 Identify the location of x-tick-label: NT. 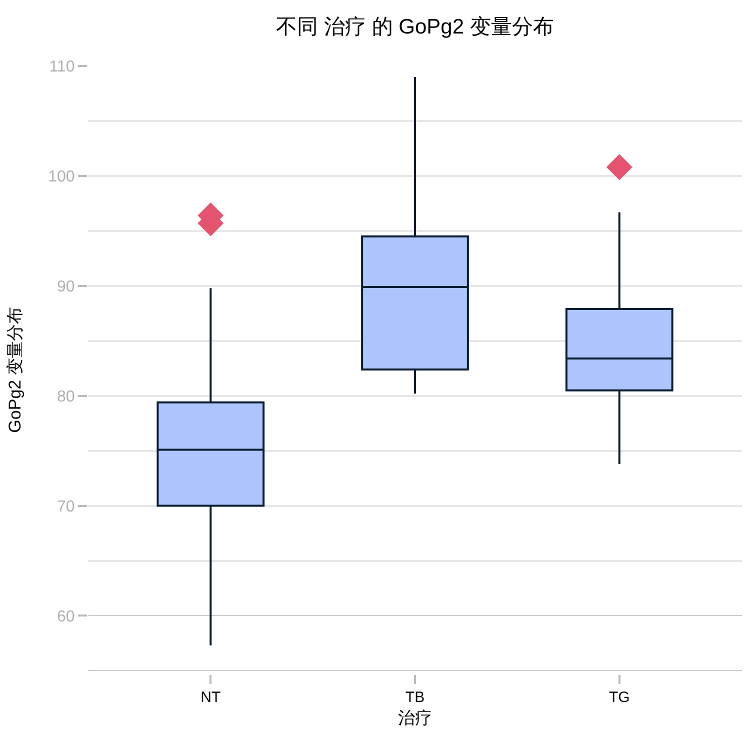
(210, 697).